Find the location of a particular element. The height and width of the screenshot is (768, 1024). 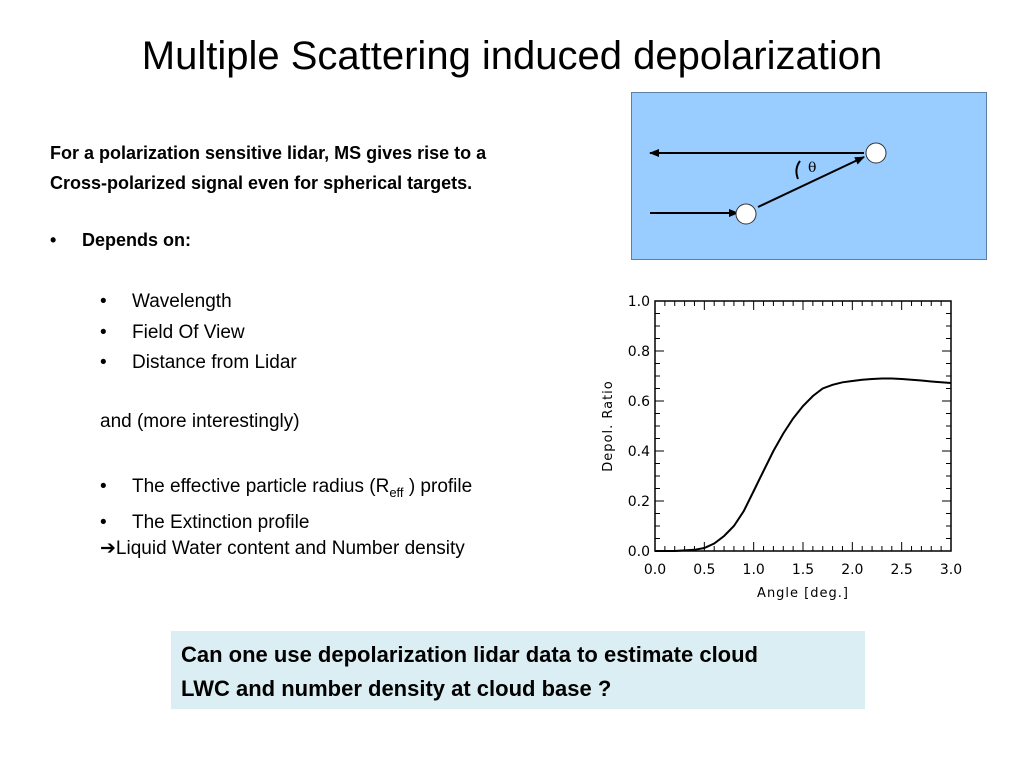

list-item: • Field Of View is located at coordinates (198, 333).